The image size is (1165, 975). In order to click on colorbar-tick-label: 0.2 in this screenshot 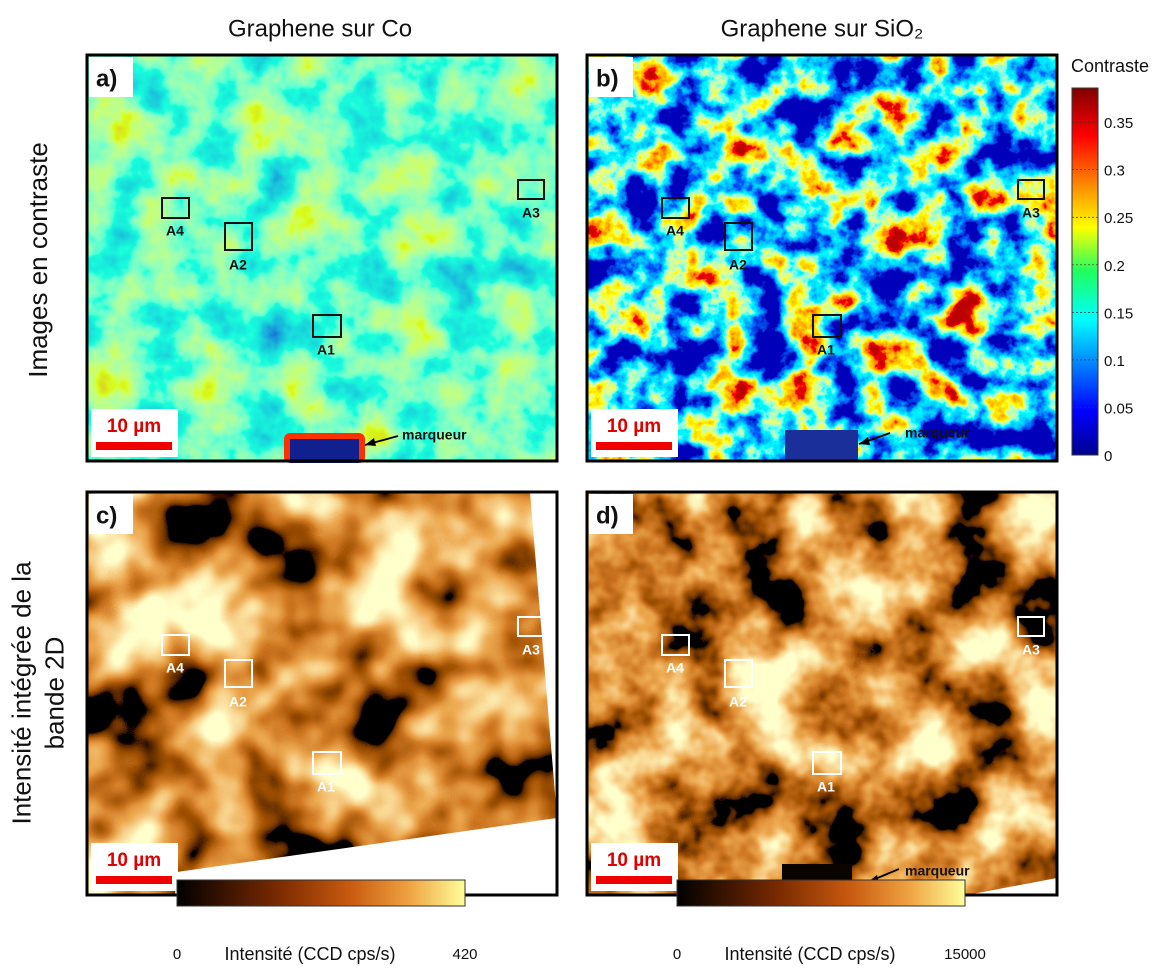, I will do `click(1114, 266)`.